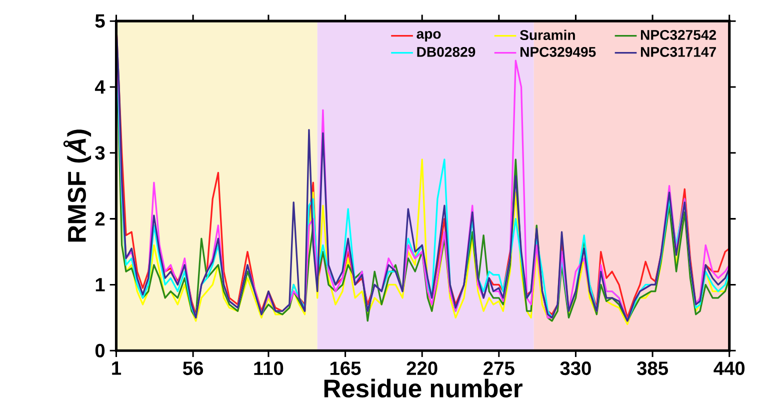 This screenshot has width=760, height=419. I want to click on y-tick-label: 4, so click(100, 87).